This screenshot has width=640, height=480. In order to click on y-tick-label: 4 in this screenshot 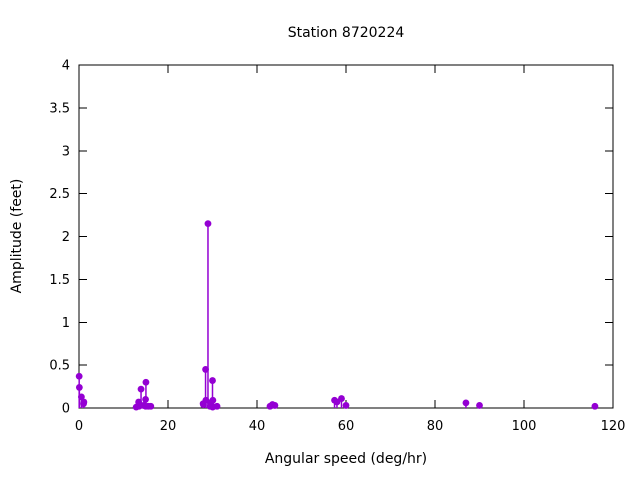, I will do `click(66, 66)`.